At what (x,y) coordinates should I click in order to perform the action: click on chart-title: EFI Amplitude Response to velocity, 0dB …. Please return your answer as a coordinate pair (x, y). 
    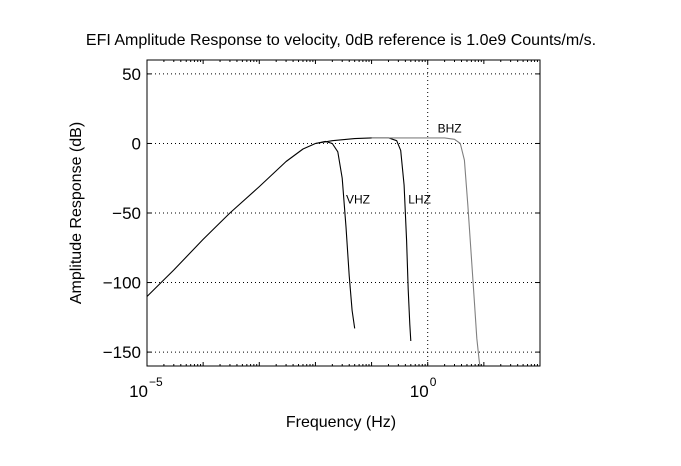
    Looking at the image, I should click on (341, 40).